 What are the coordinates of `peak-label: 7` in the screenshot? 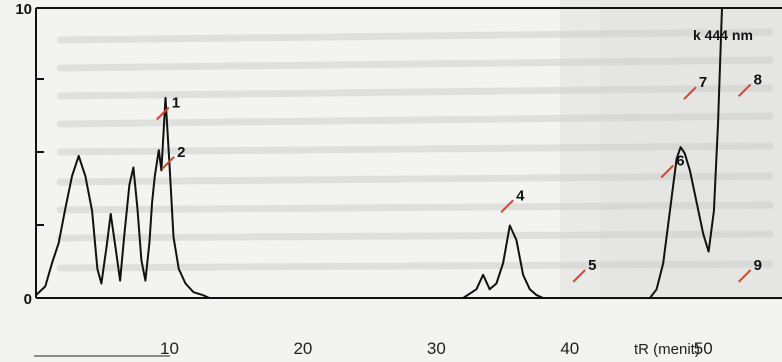 It's located at (703, 82).